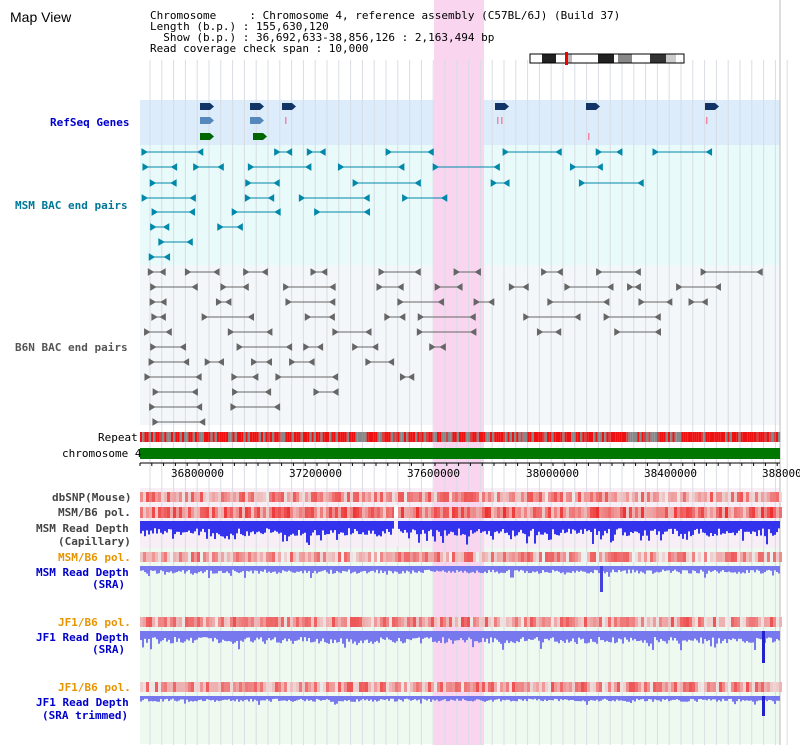  What do you see at coordinates (671, 58) in the screenshot?
I see `ideogram-band` at bounding box center [671, 58].